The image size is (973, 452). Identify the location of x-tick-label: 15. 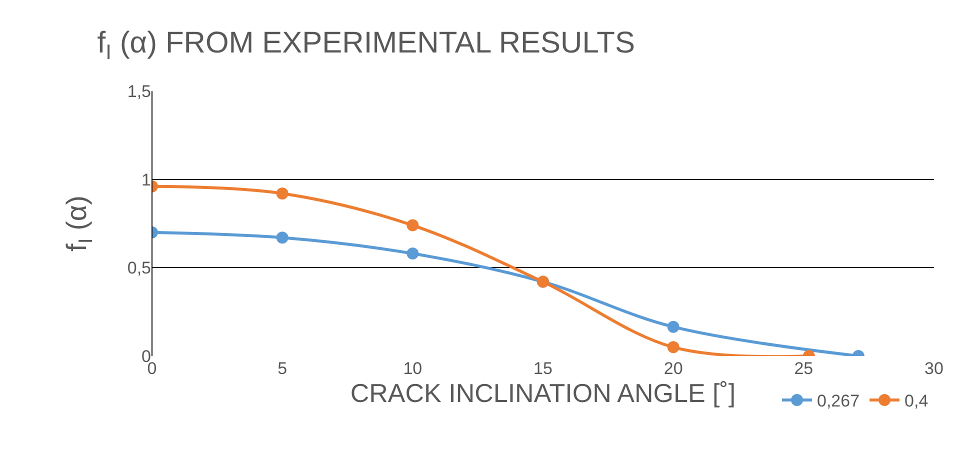
(543, 368).